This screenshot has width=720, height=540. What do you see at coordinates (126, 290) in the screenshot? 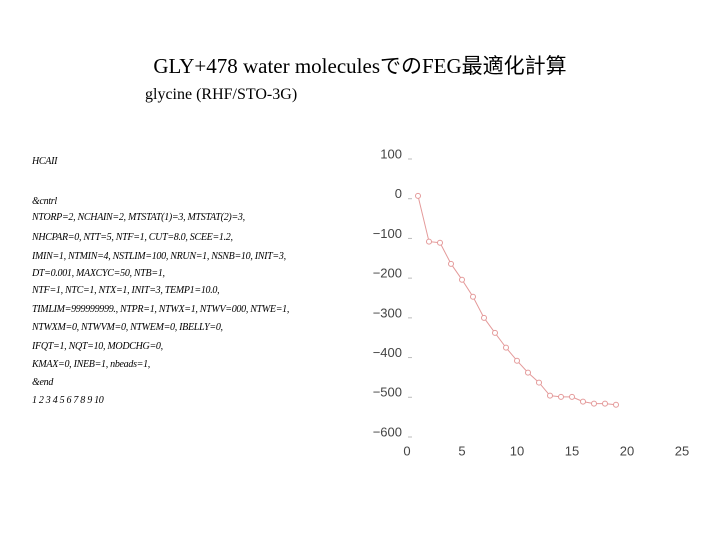
I see `code-line: NTF=1, NTC=1, NTX=1, INIT=3, TEMP1=10.0,` at bounding box center [126, 290].